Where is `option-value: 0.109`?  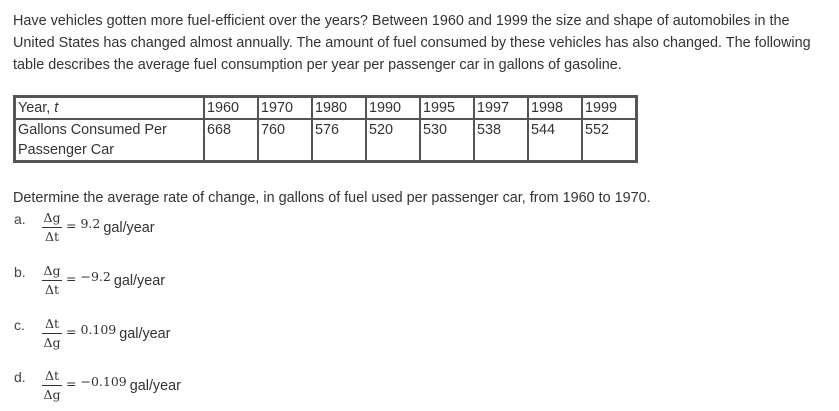
option-value: 0.109 is located at coordinates (98, 329).